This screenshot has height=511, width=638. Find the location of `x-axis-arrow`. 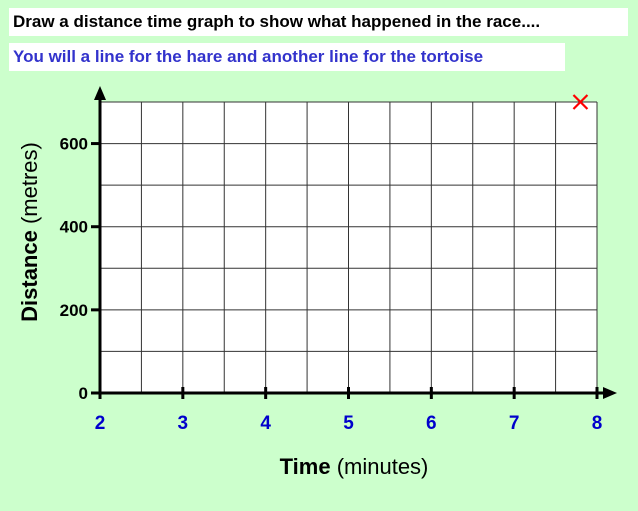

x-axis-arrow is located at coordinates (610, 393).